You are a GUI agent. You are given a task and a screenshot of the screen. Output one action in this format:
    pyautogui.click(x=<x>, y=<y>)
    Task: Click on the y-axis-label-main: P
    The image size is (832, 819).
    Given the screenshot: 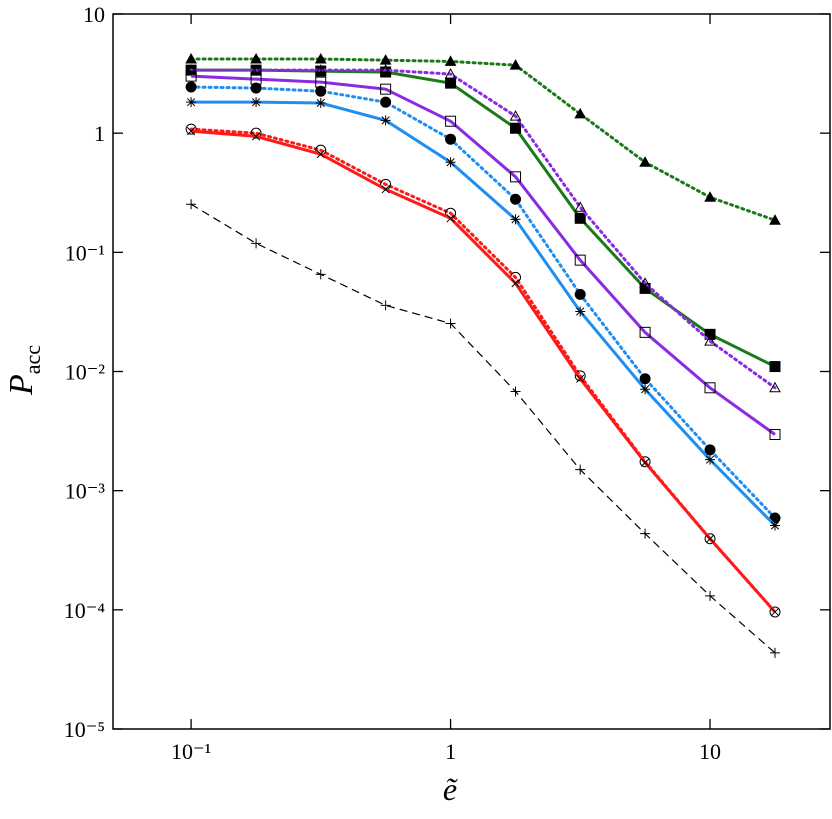 What is the action you would take?
    pyautogui.click(x=21, y=385)
    